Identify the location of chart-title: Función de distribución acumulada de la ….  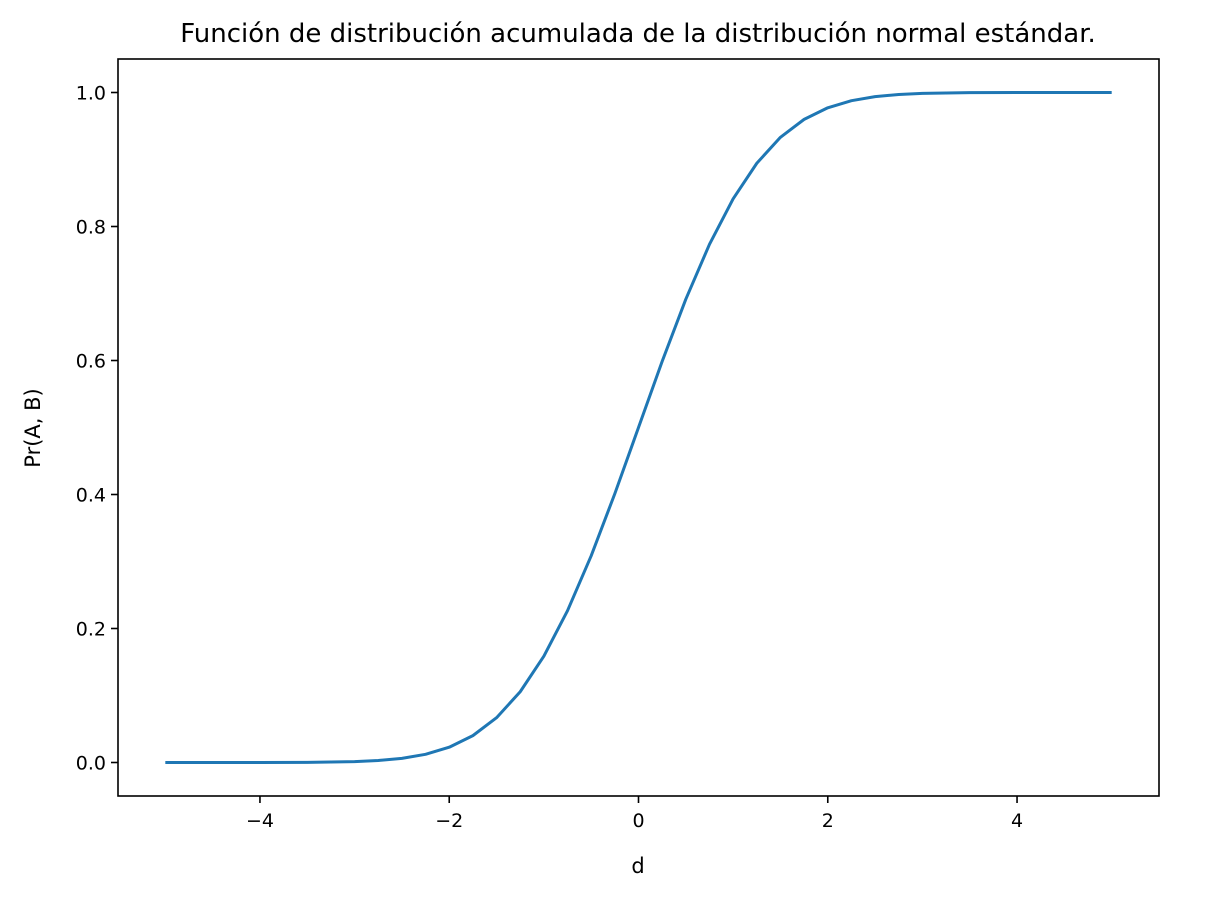
(638, 34).